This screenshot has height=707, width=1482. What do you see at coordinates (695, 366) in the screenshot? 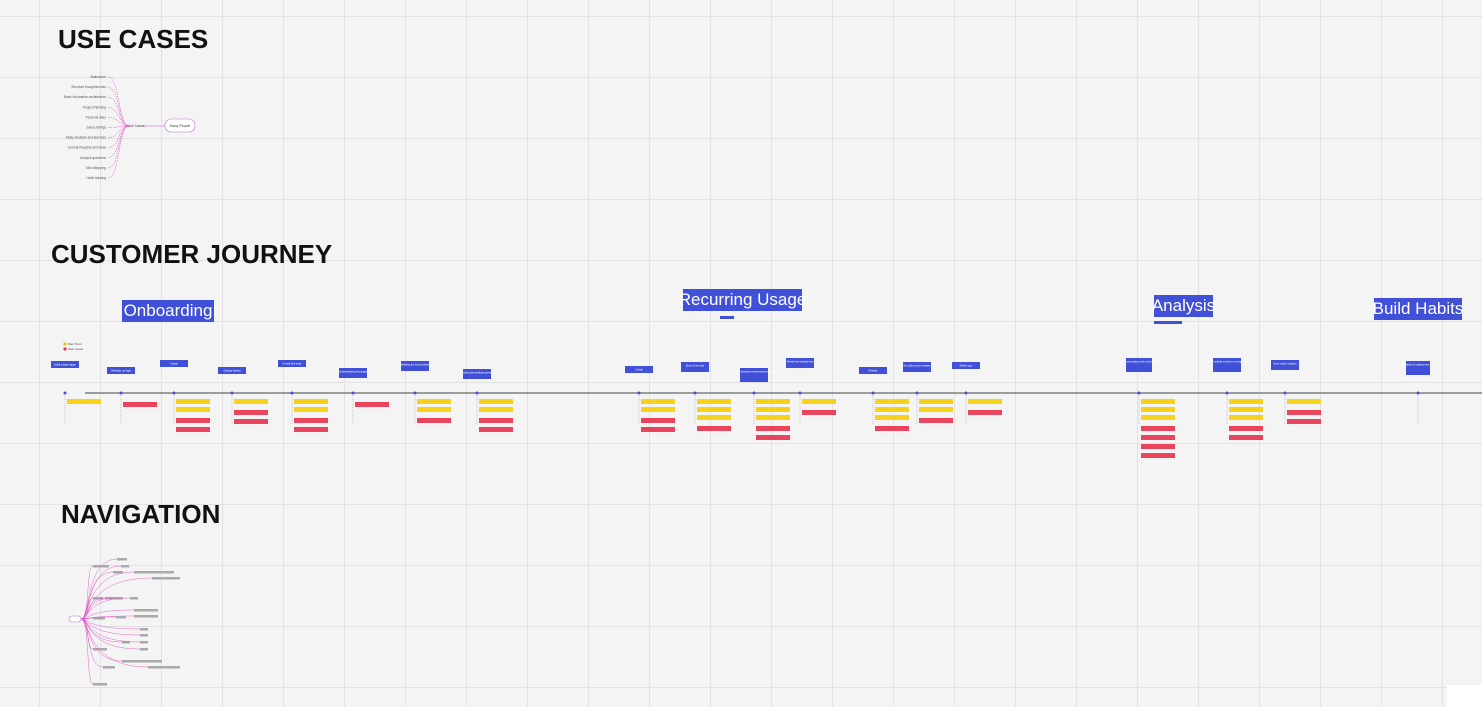
I see `step-label: Entry of the day` at bounding box center [695, 366].